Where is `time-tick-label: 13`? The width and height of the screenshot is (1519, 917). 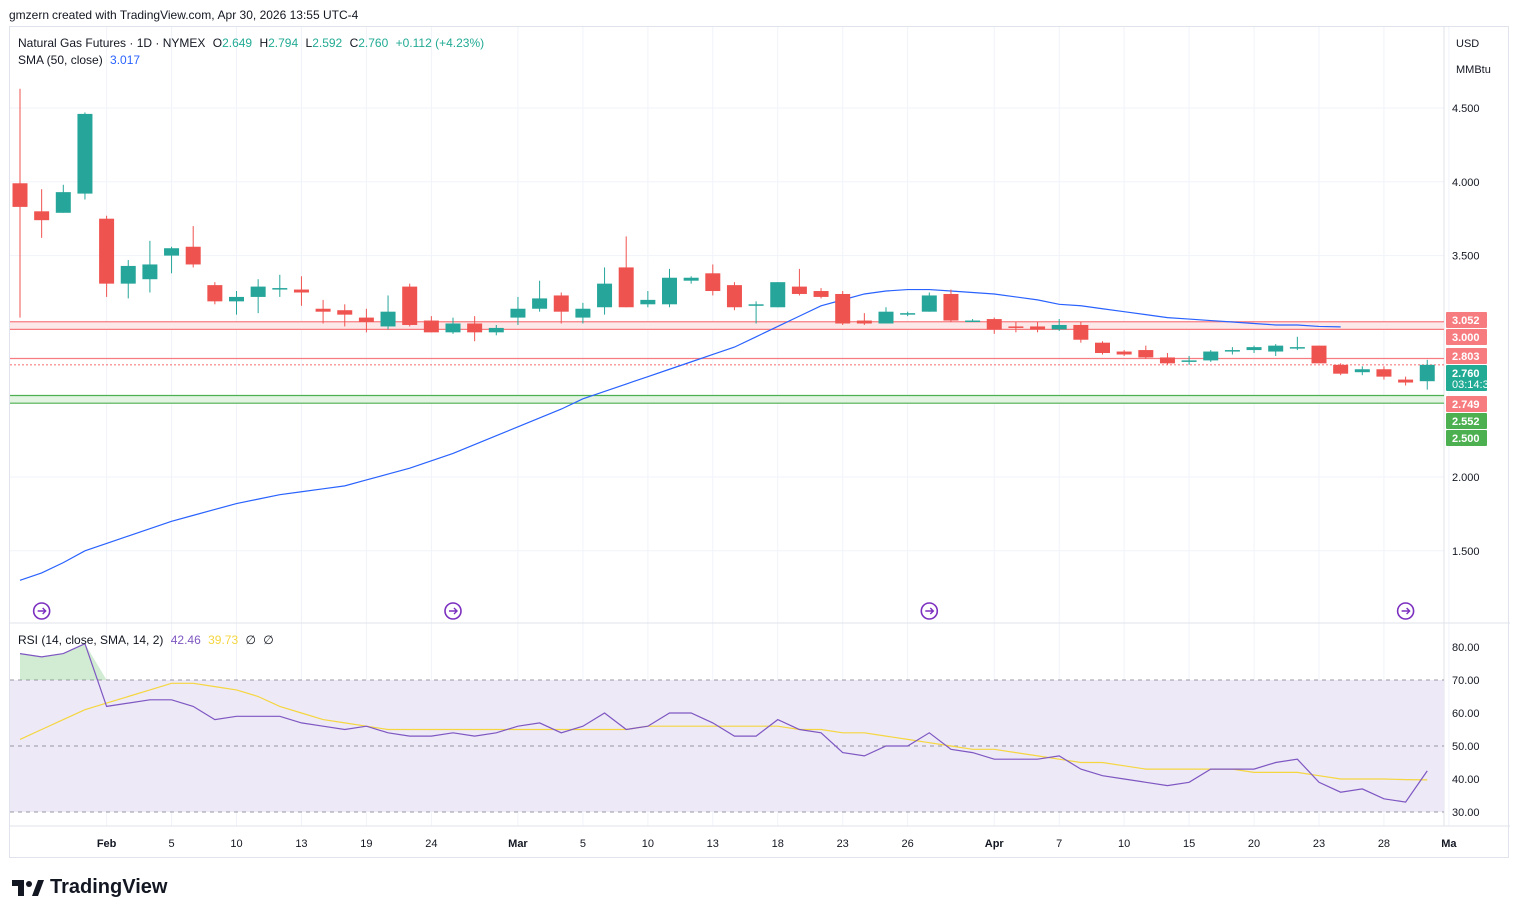
time-tick-label: 13 is located at coordinates (301, 844).